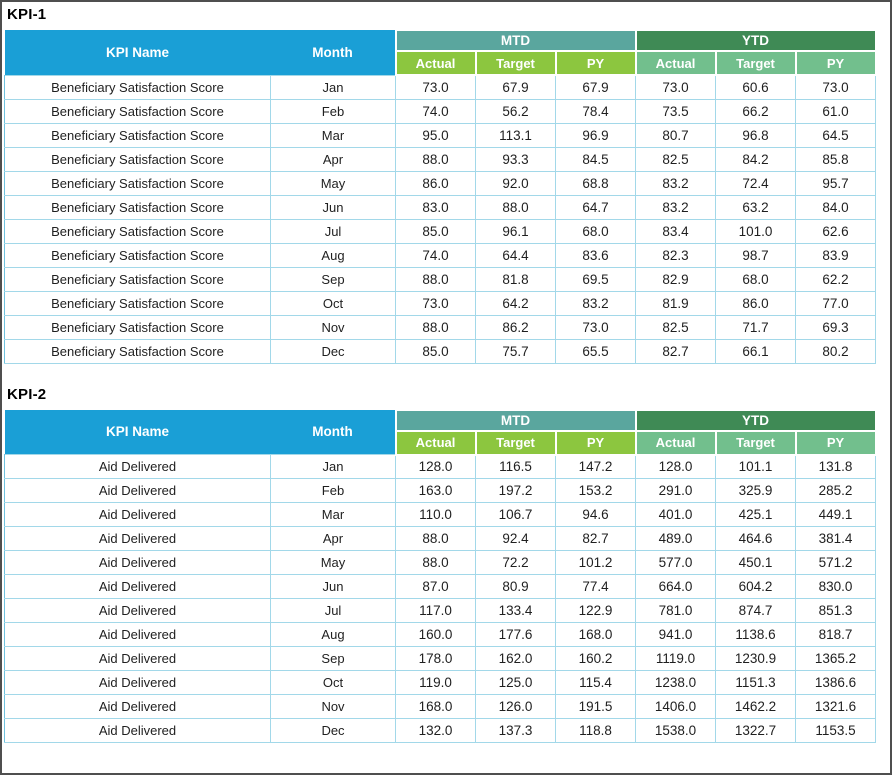  I want to click on ytd-group-header: YTD, so click(755, 420).